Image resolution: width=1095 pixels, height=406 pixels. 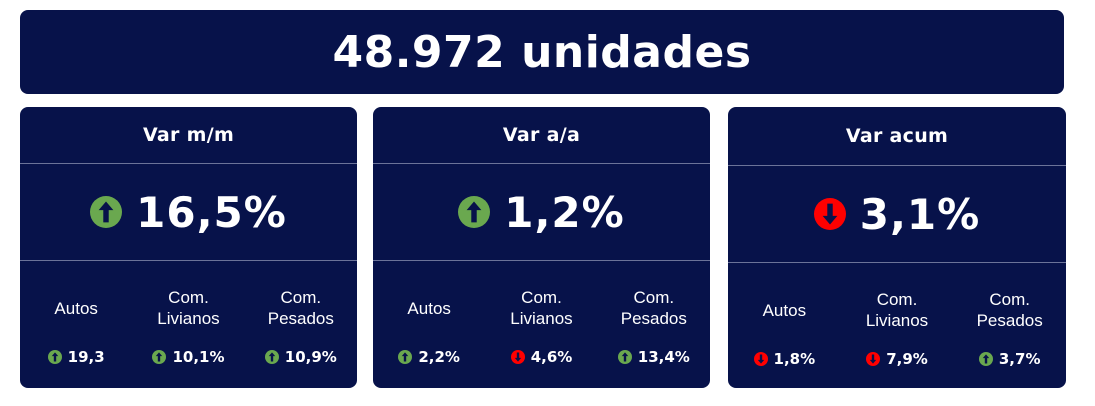 What do you see at coordinates (897, 136) in the screenshot?
I see `card-title: Var acum` at bounding box center [897, 136].